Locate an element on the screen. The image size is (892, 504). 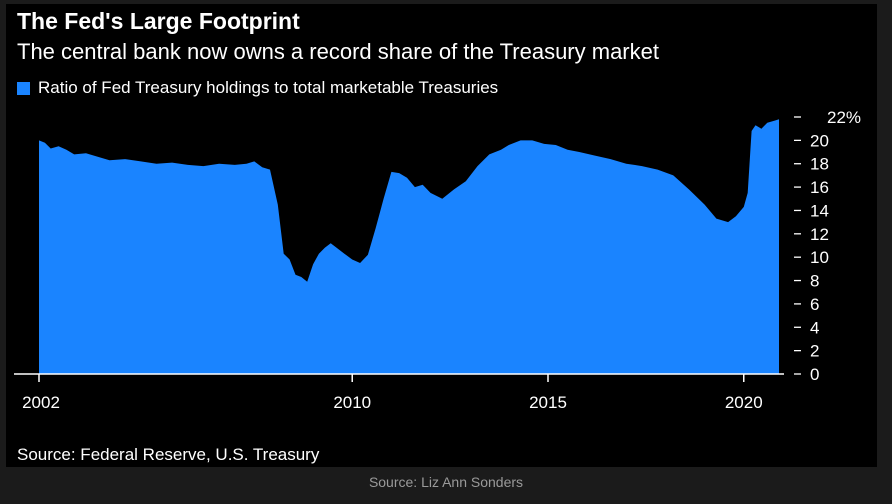
y-tick-label-0: 0 is located at coordinates (814, 374).